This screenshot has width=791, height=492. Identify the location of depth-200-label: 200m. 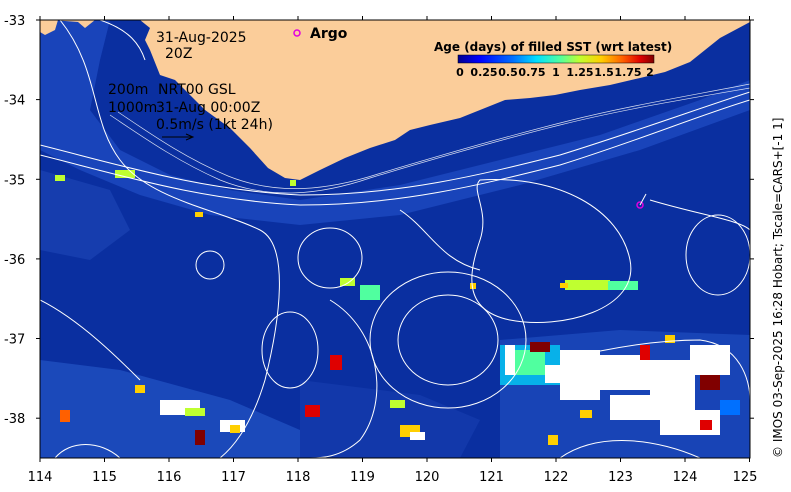
(128, 90).